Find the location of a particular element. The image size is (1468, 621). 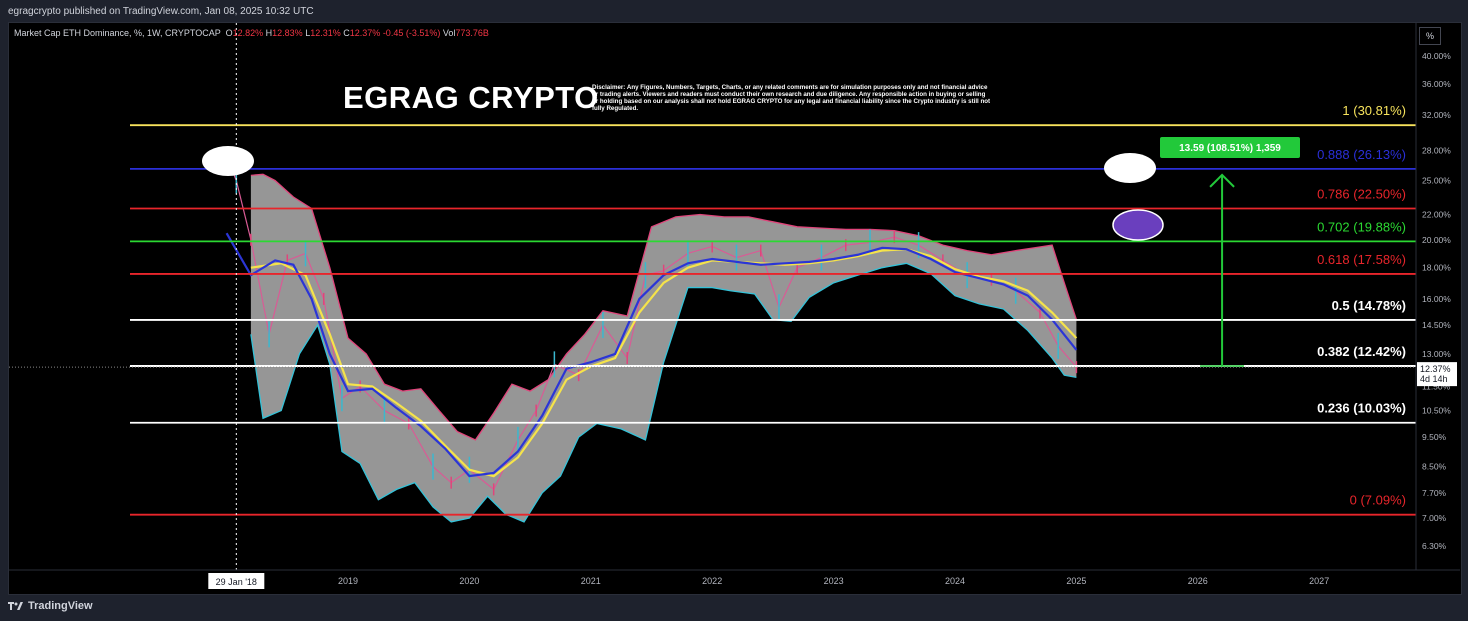

legend-change: -0.45 (-3.51%) is located at coordinates (411, 33).